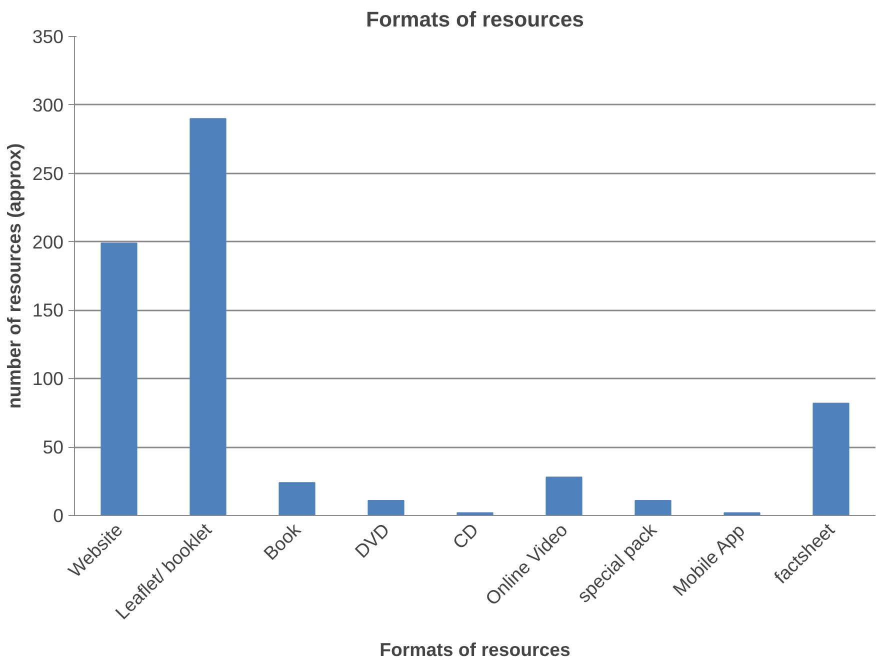 This screenshot has height=662, width=895. What do you see at coordinates (48, 36) in the screenshot?
I see `y-tick-label: 350` at bounding box center [48, 36].